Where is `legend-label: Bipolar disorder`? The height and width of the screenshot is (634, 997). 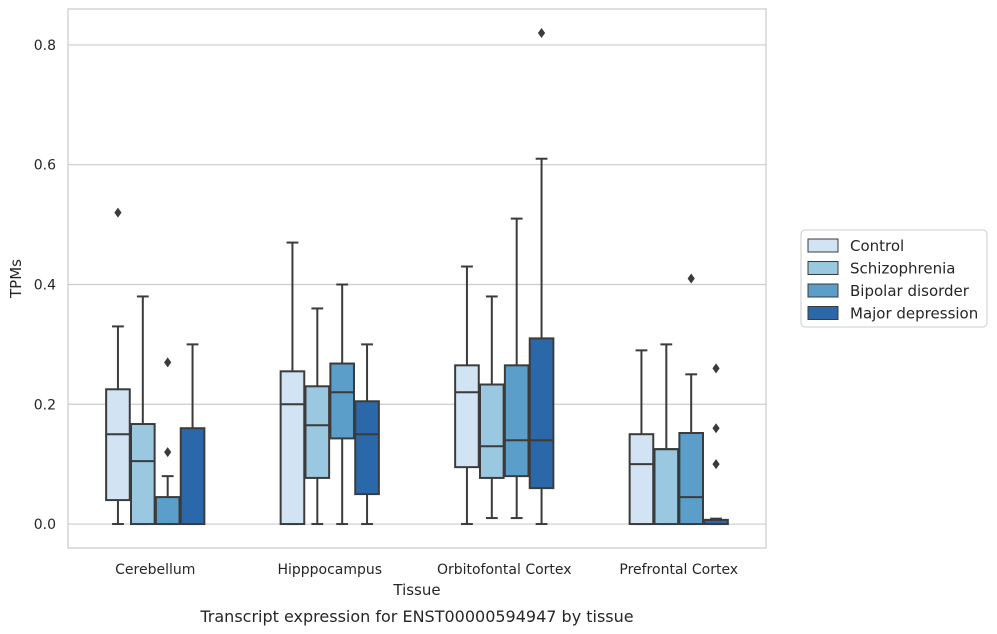
legend-label: Bipolar disorder is located at coordinates (910, 291).